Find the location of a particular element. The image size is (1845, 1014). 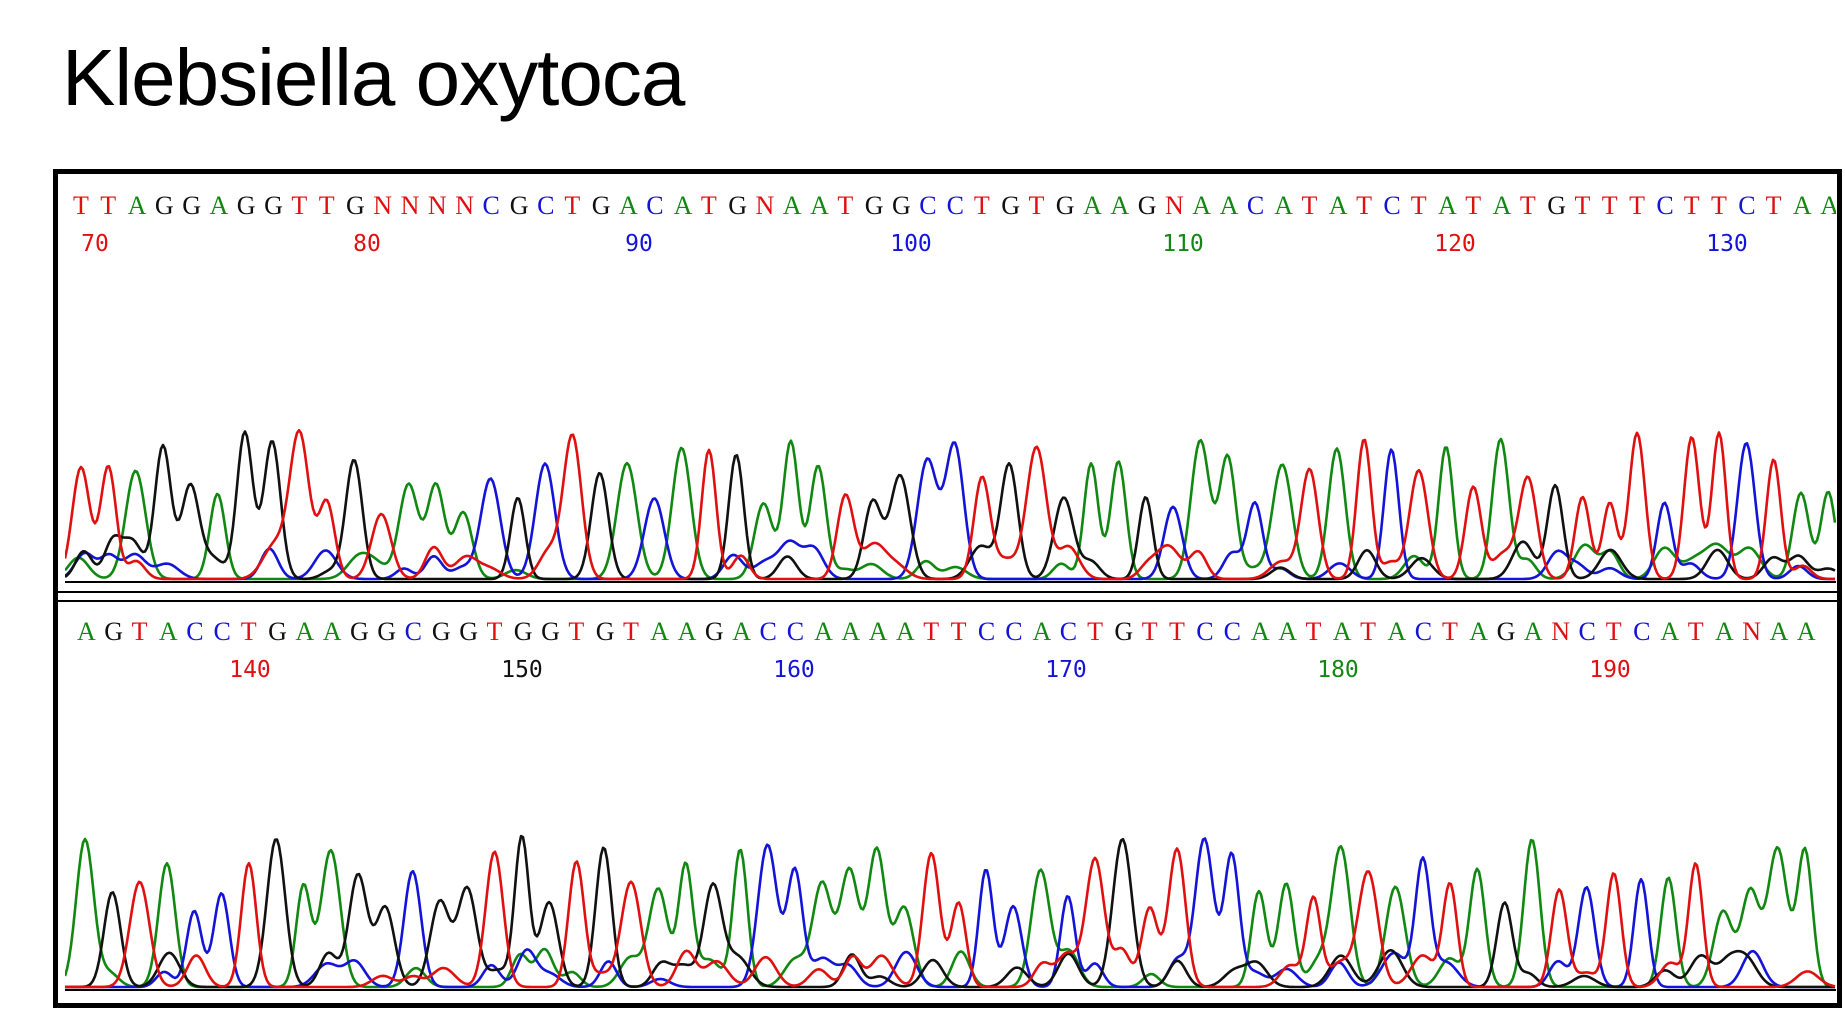

position-label: 190 is located at coordinates (1610, 670).